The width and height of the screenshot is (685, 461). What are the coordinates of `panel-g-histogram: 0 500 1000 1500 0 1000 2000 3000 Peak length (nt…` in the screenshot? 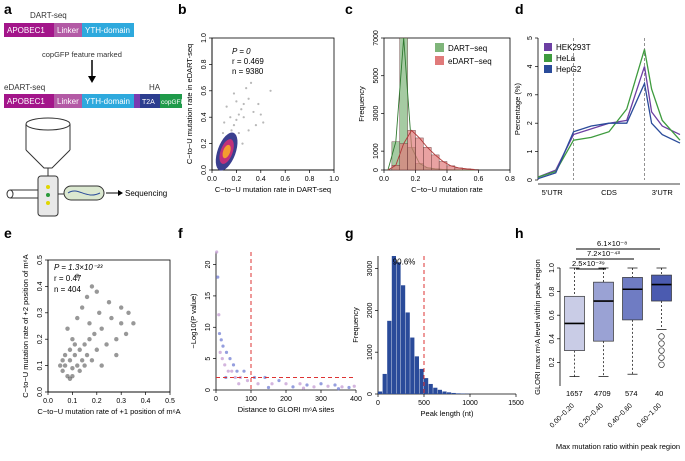 It's located at (437, 337).